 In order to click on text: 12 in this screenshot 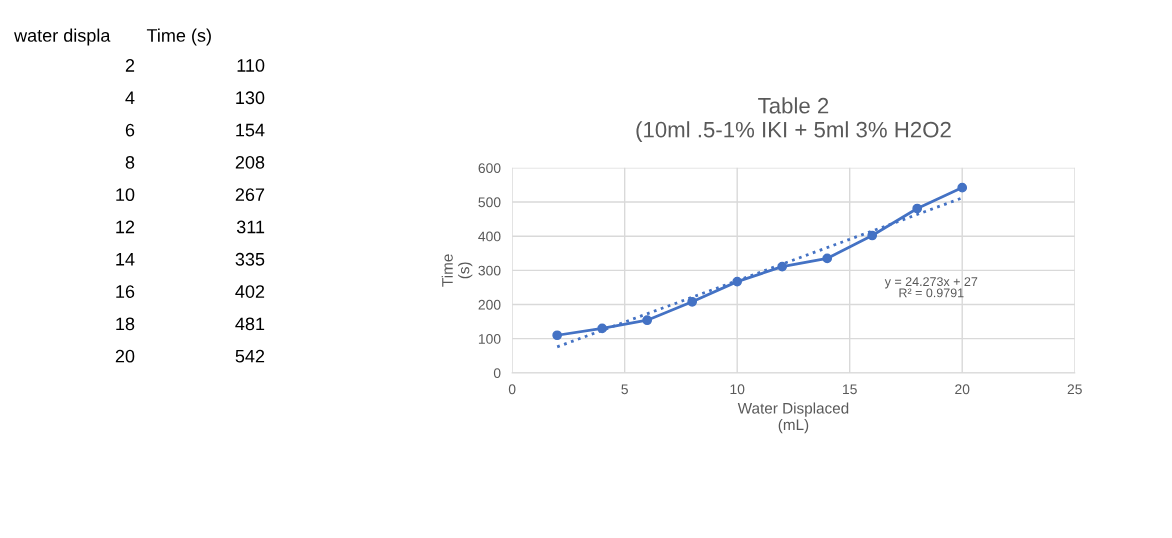, I will do `click(125, 227)`.